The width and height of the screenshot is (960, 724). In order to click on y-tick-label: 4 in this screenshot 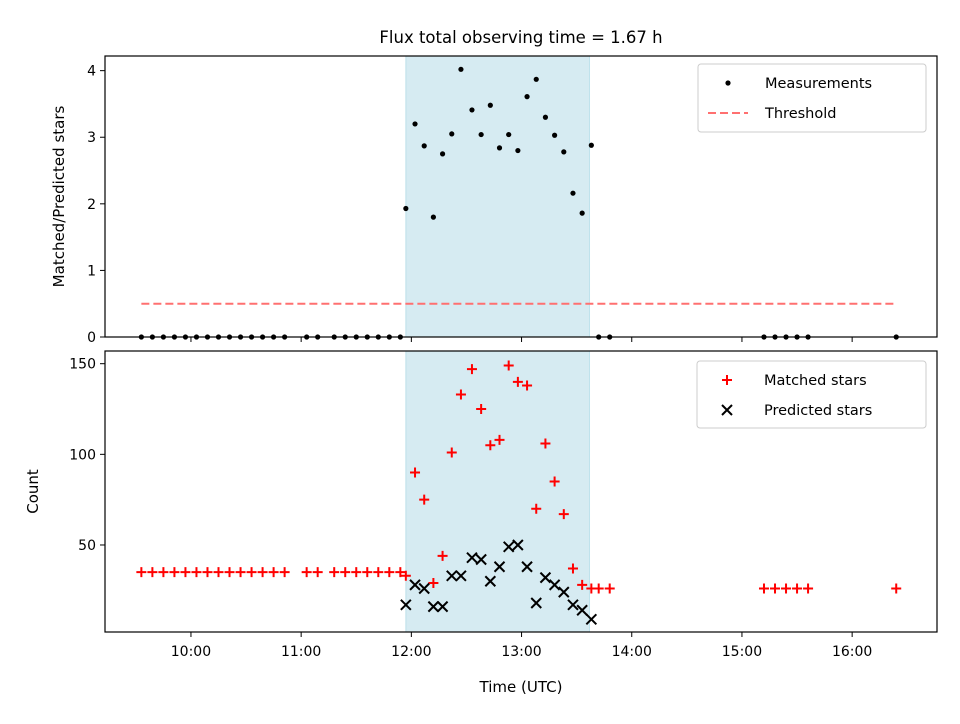, I will do `click(91, 72)`.